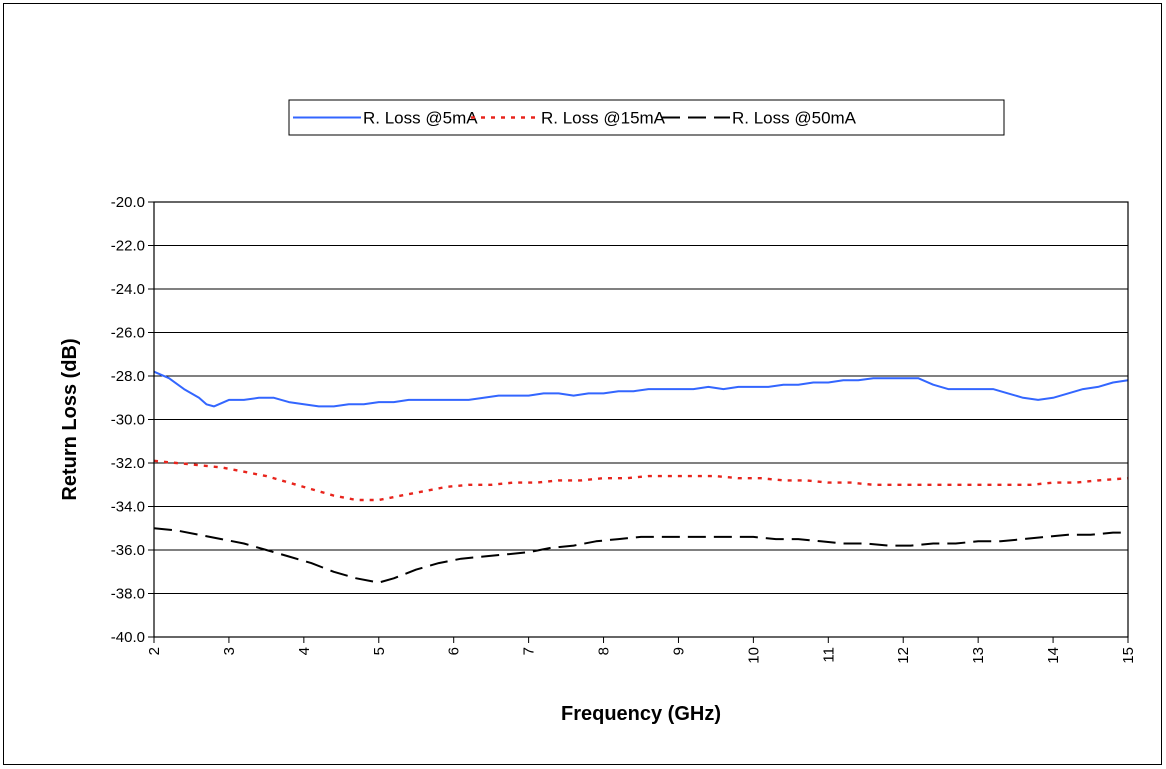 The width and height of the screenshot is (1166, 769). I want to click on legend: R. Loss @5mA R. Loss @15mA R. Loss @50mA, so click(646, 117).